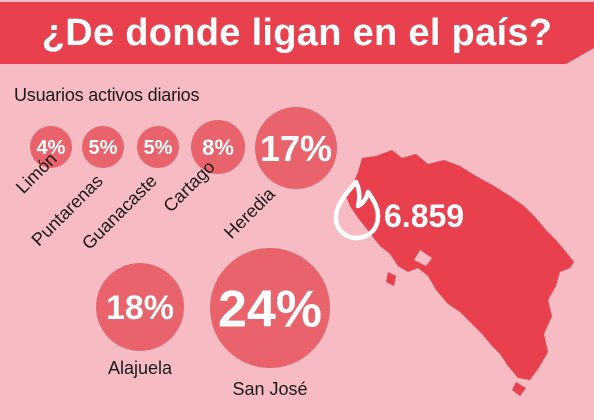 The width and height of the screenshot is (594, 420). I want to click on bubble-alajuela, so click(140, 307).